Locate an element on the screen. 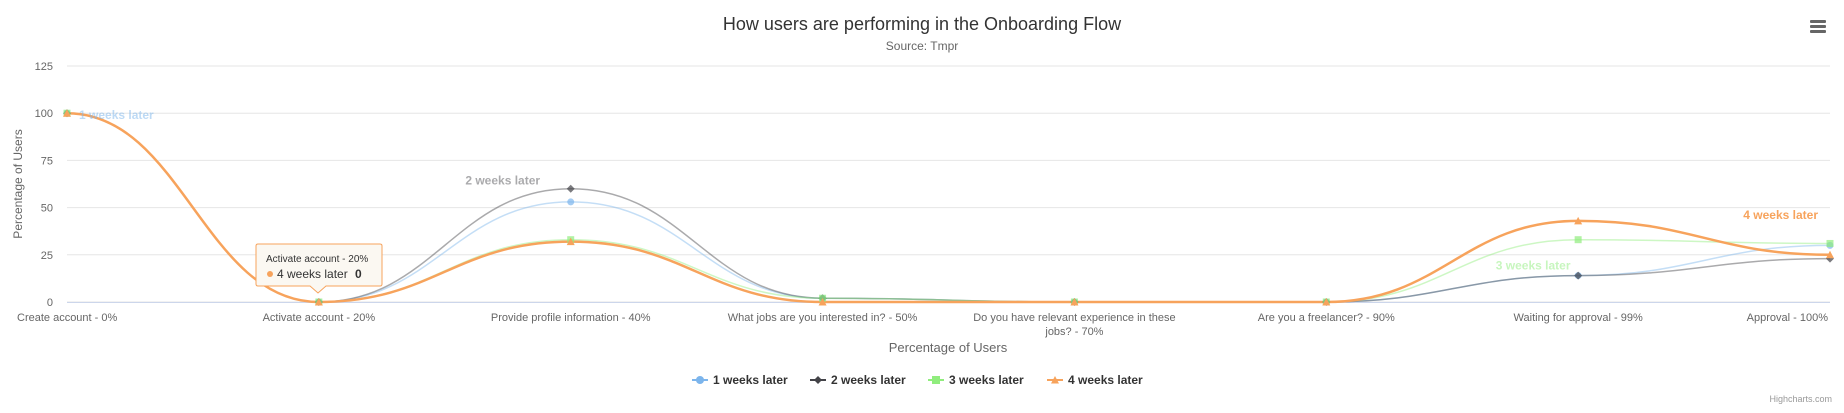 The height and width of the screenshot is (413, 1844). legend-label: 4 weeks later is located at coordinates (1105, 380).